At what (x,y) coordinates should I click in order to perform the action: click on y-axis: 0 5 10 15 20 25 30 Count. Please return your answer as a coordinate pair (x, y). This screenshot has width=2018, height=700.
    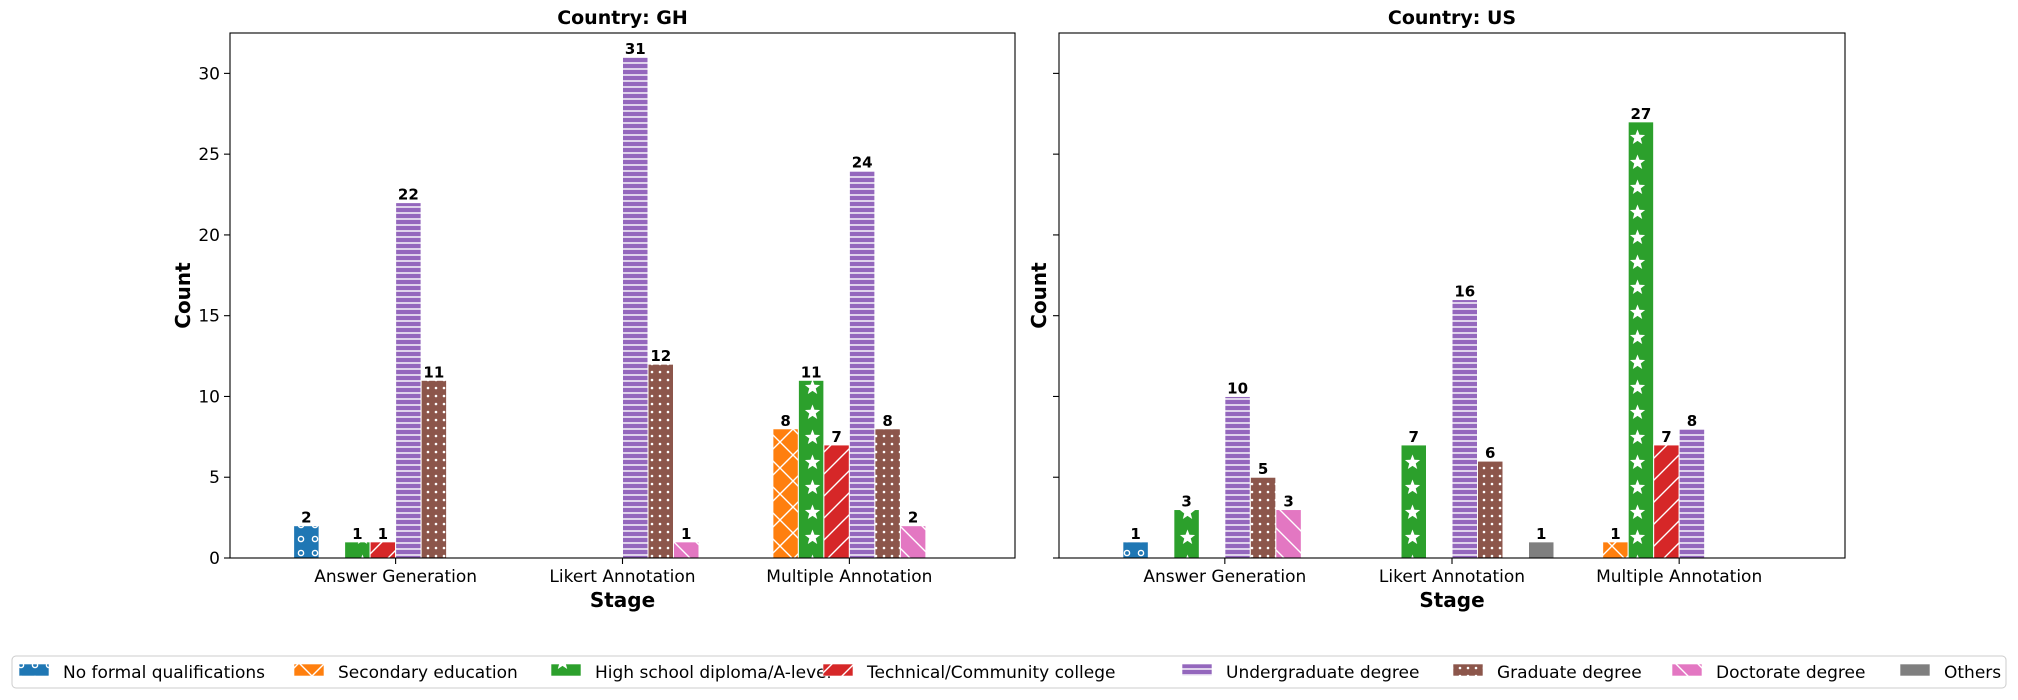
    Looking at the image, I should click on (200, 316).